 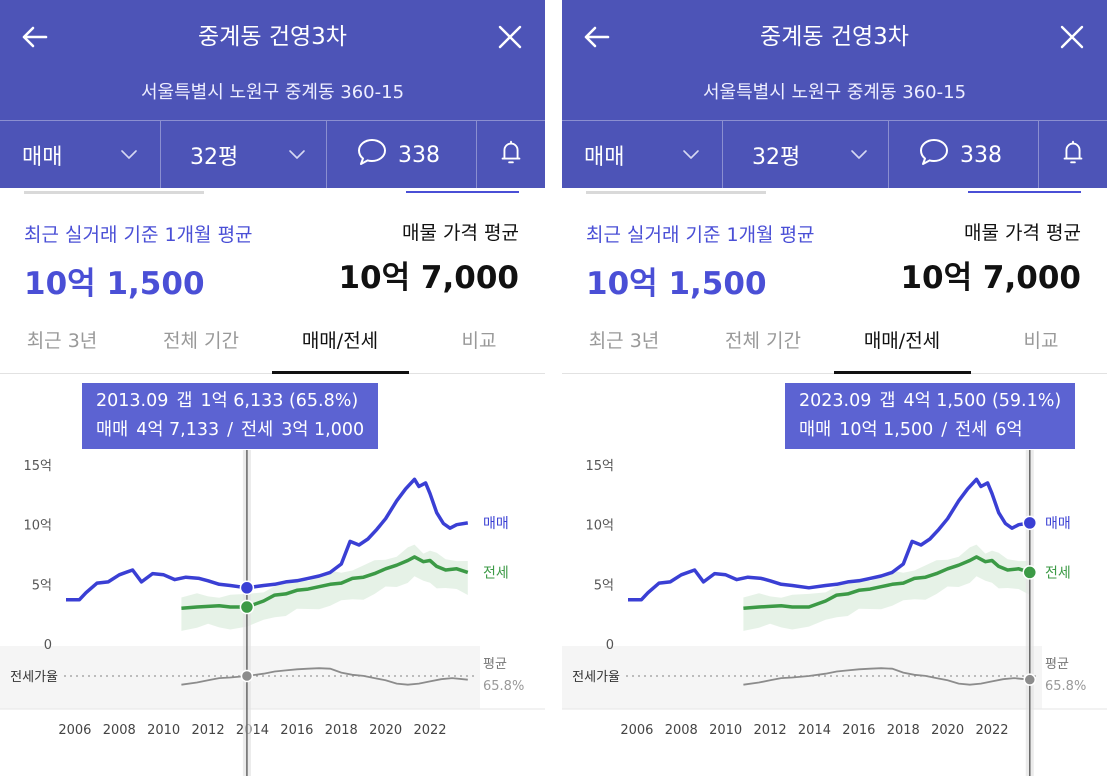 What do you see at coordinates (902, 372) in the screenshot?
I see `active-tab-underline` at bounding box center [902, 372].